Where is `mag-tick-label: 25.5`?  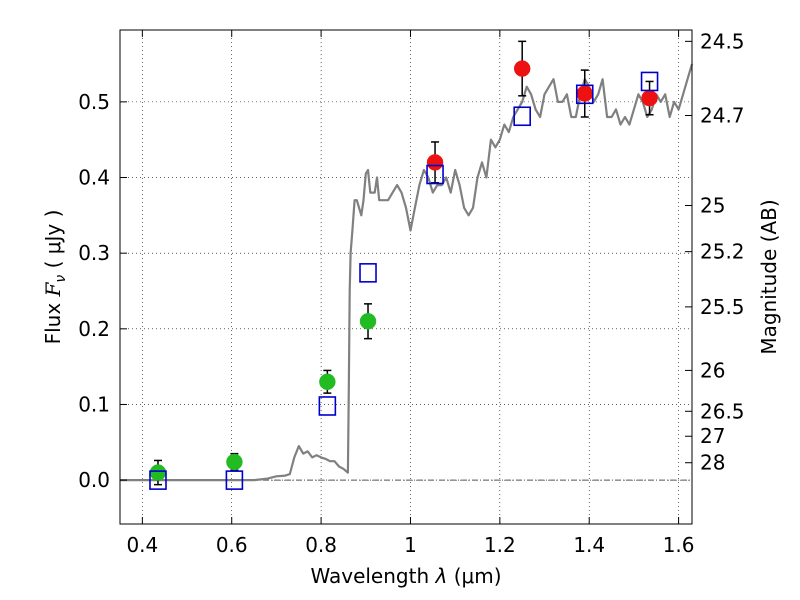 mag-tick-label: 25.5 is located at coordinates (722, 307).